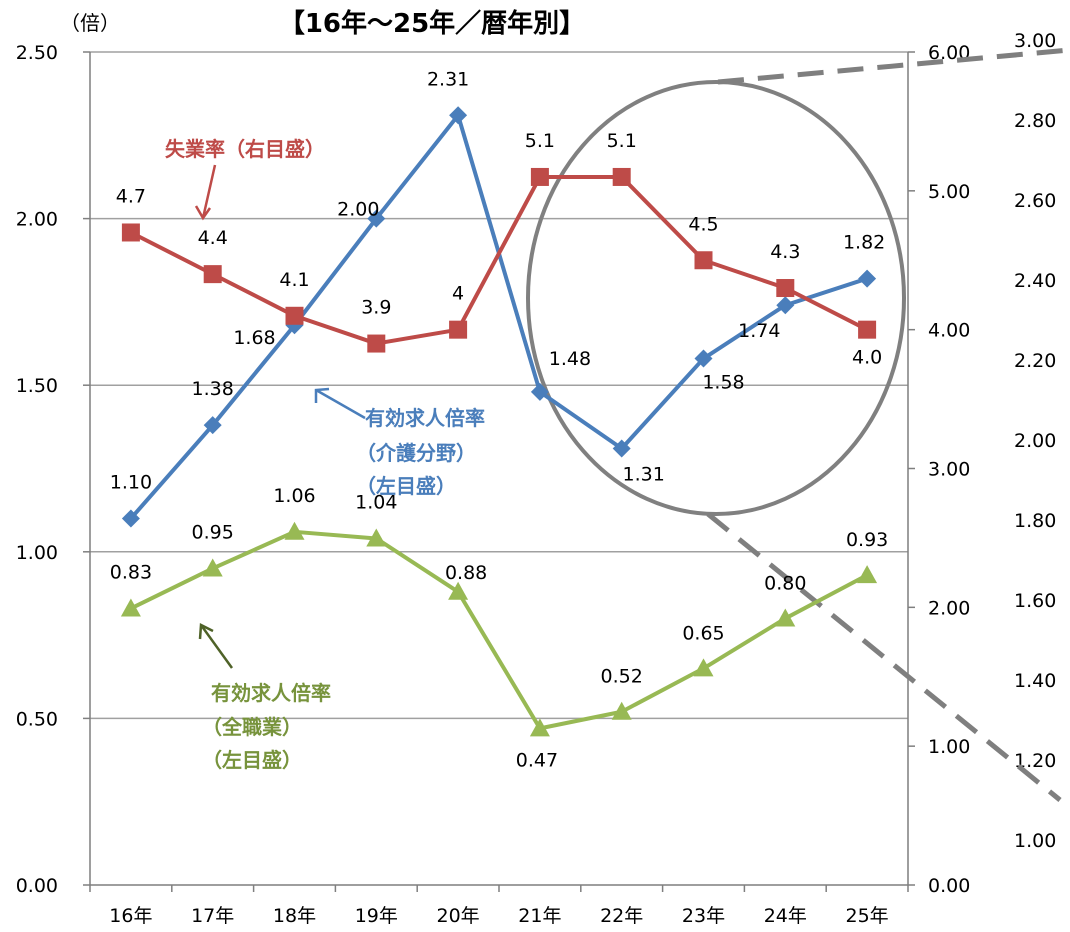  I want to click on annotation-all-line2: （全職業）, so click(252, 727).